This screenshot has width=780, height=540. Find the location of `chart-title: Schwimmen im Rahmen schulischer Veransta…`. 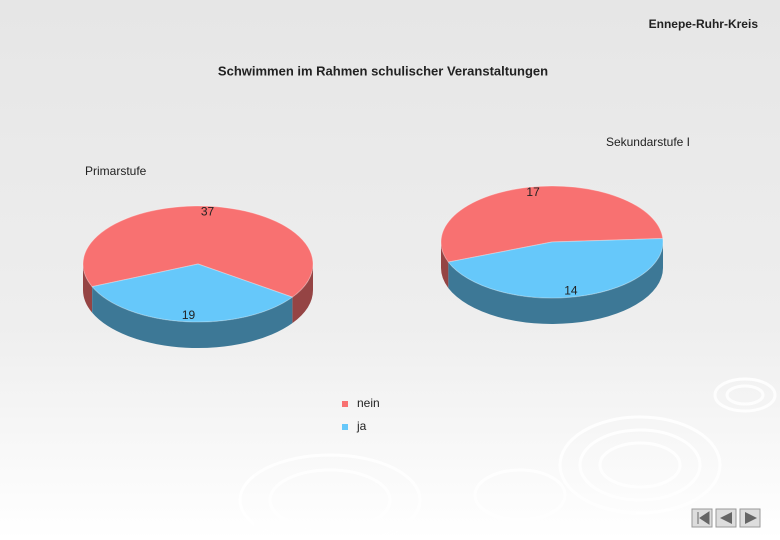

chart-title: Schwimmen im Rahmen schulischer Veransta… is located at coordinates (383, 70).